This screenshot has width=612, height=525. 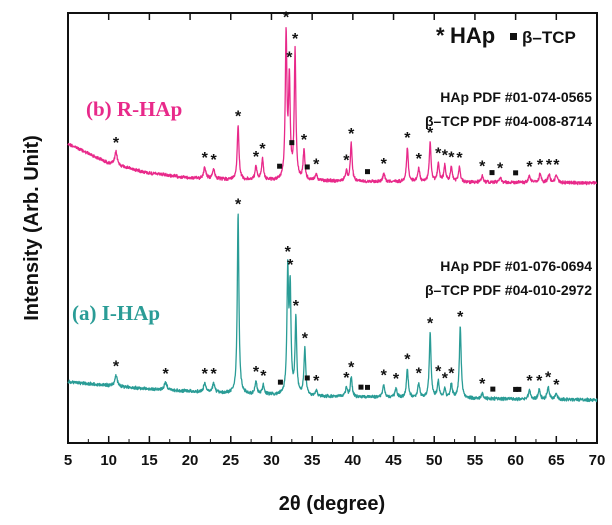 I want to click on x-tick-label: 5, so click(x=68, y=460).